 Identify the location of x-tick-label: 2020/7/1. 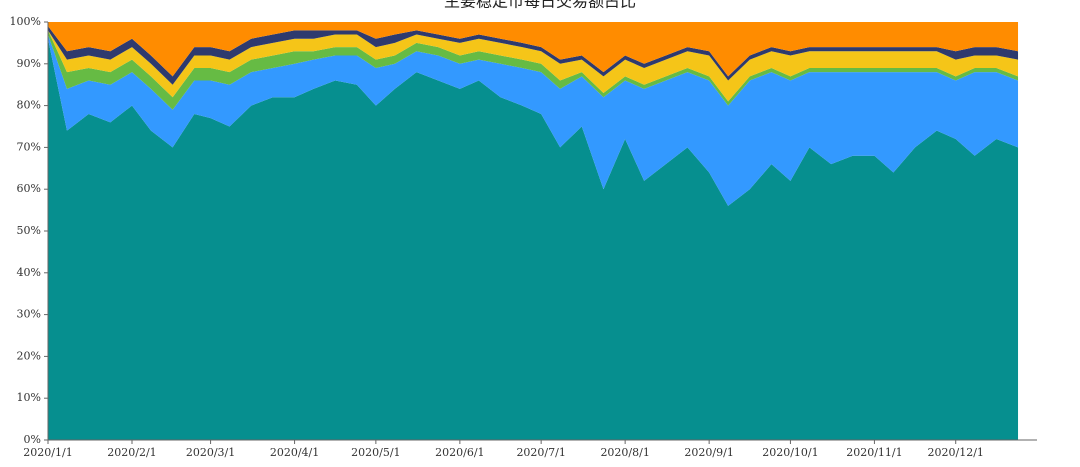
(540, 452).